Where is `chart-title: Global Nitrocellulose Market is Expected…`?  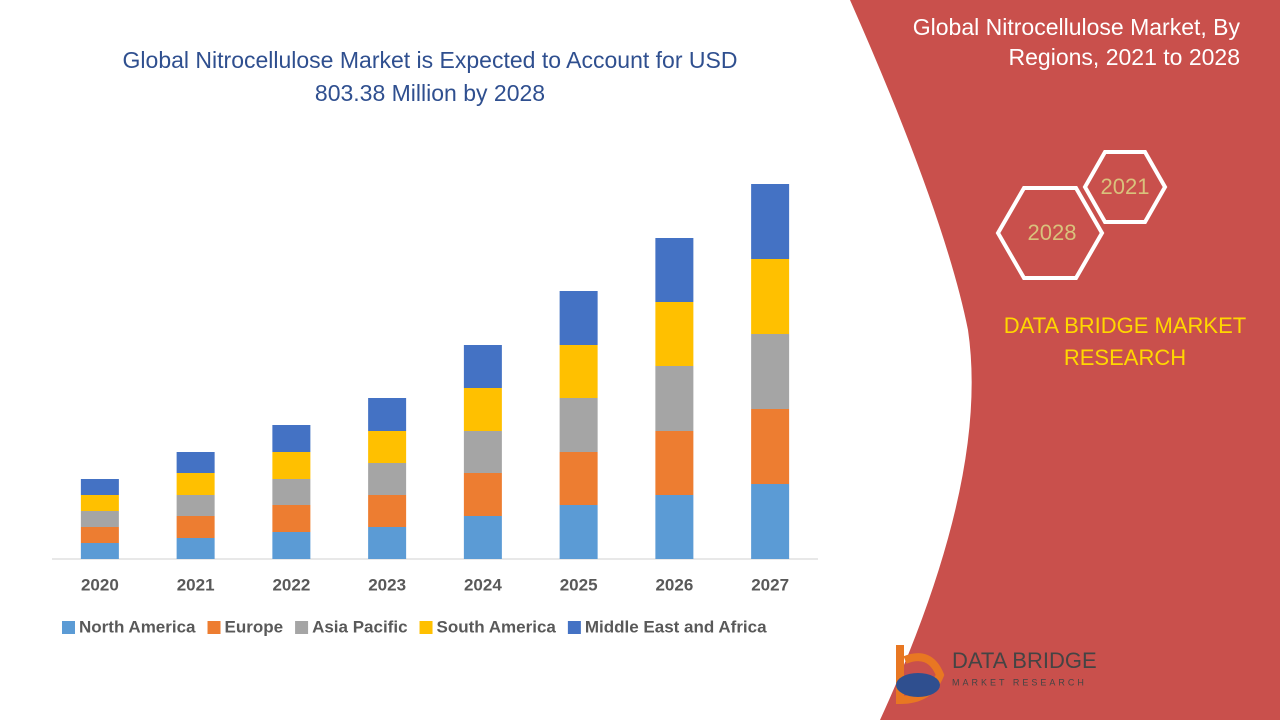
chart-title: Global Nitrocellulose Market is Expected… is located at coordinates (430, 76).